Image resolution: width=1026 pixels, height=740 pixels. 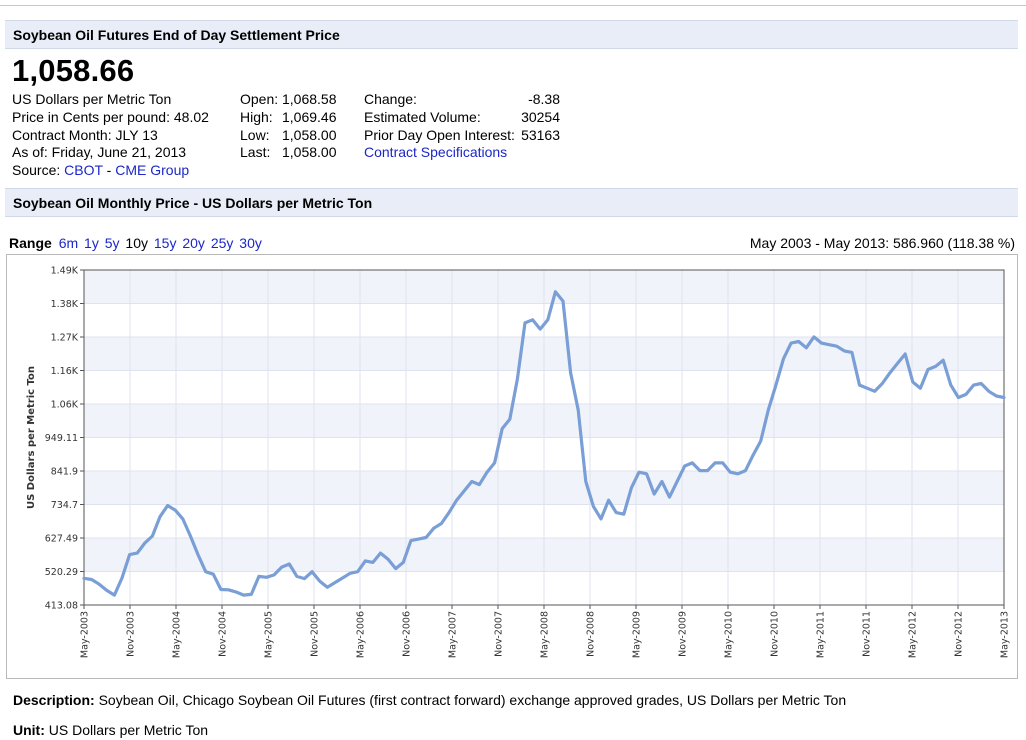 What do you see at coordinates (591, 634) in the screenshot?
I see `x-tick-label: Nov-2008` at bounding box center [591, 634].